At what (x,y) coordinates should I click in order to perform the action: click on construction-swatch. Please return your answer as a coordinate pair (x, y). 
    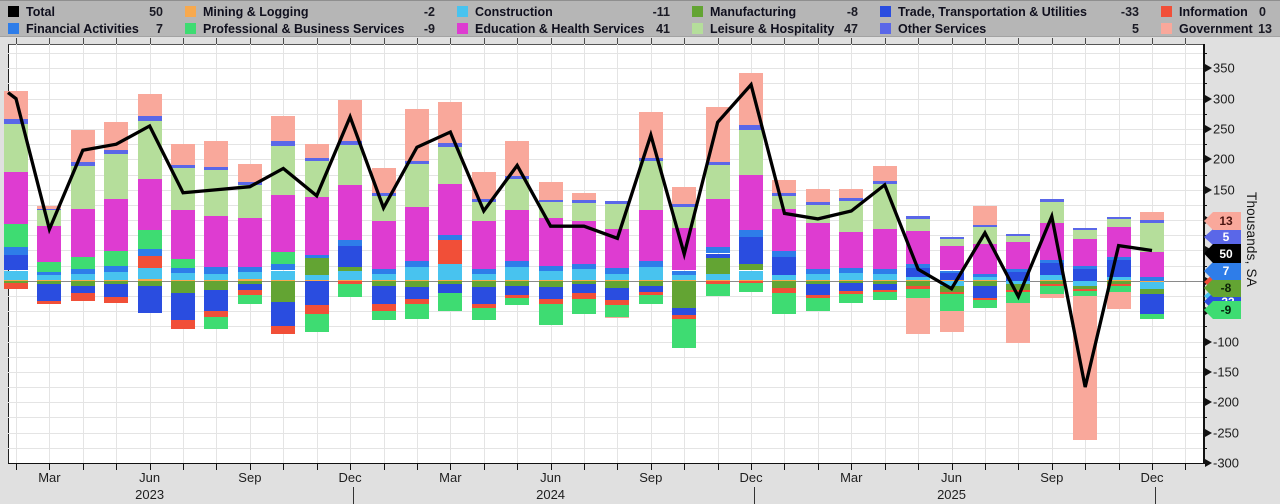
    Looking at the image, I should click on (462, 11).